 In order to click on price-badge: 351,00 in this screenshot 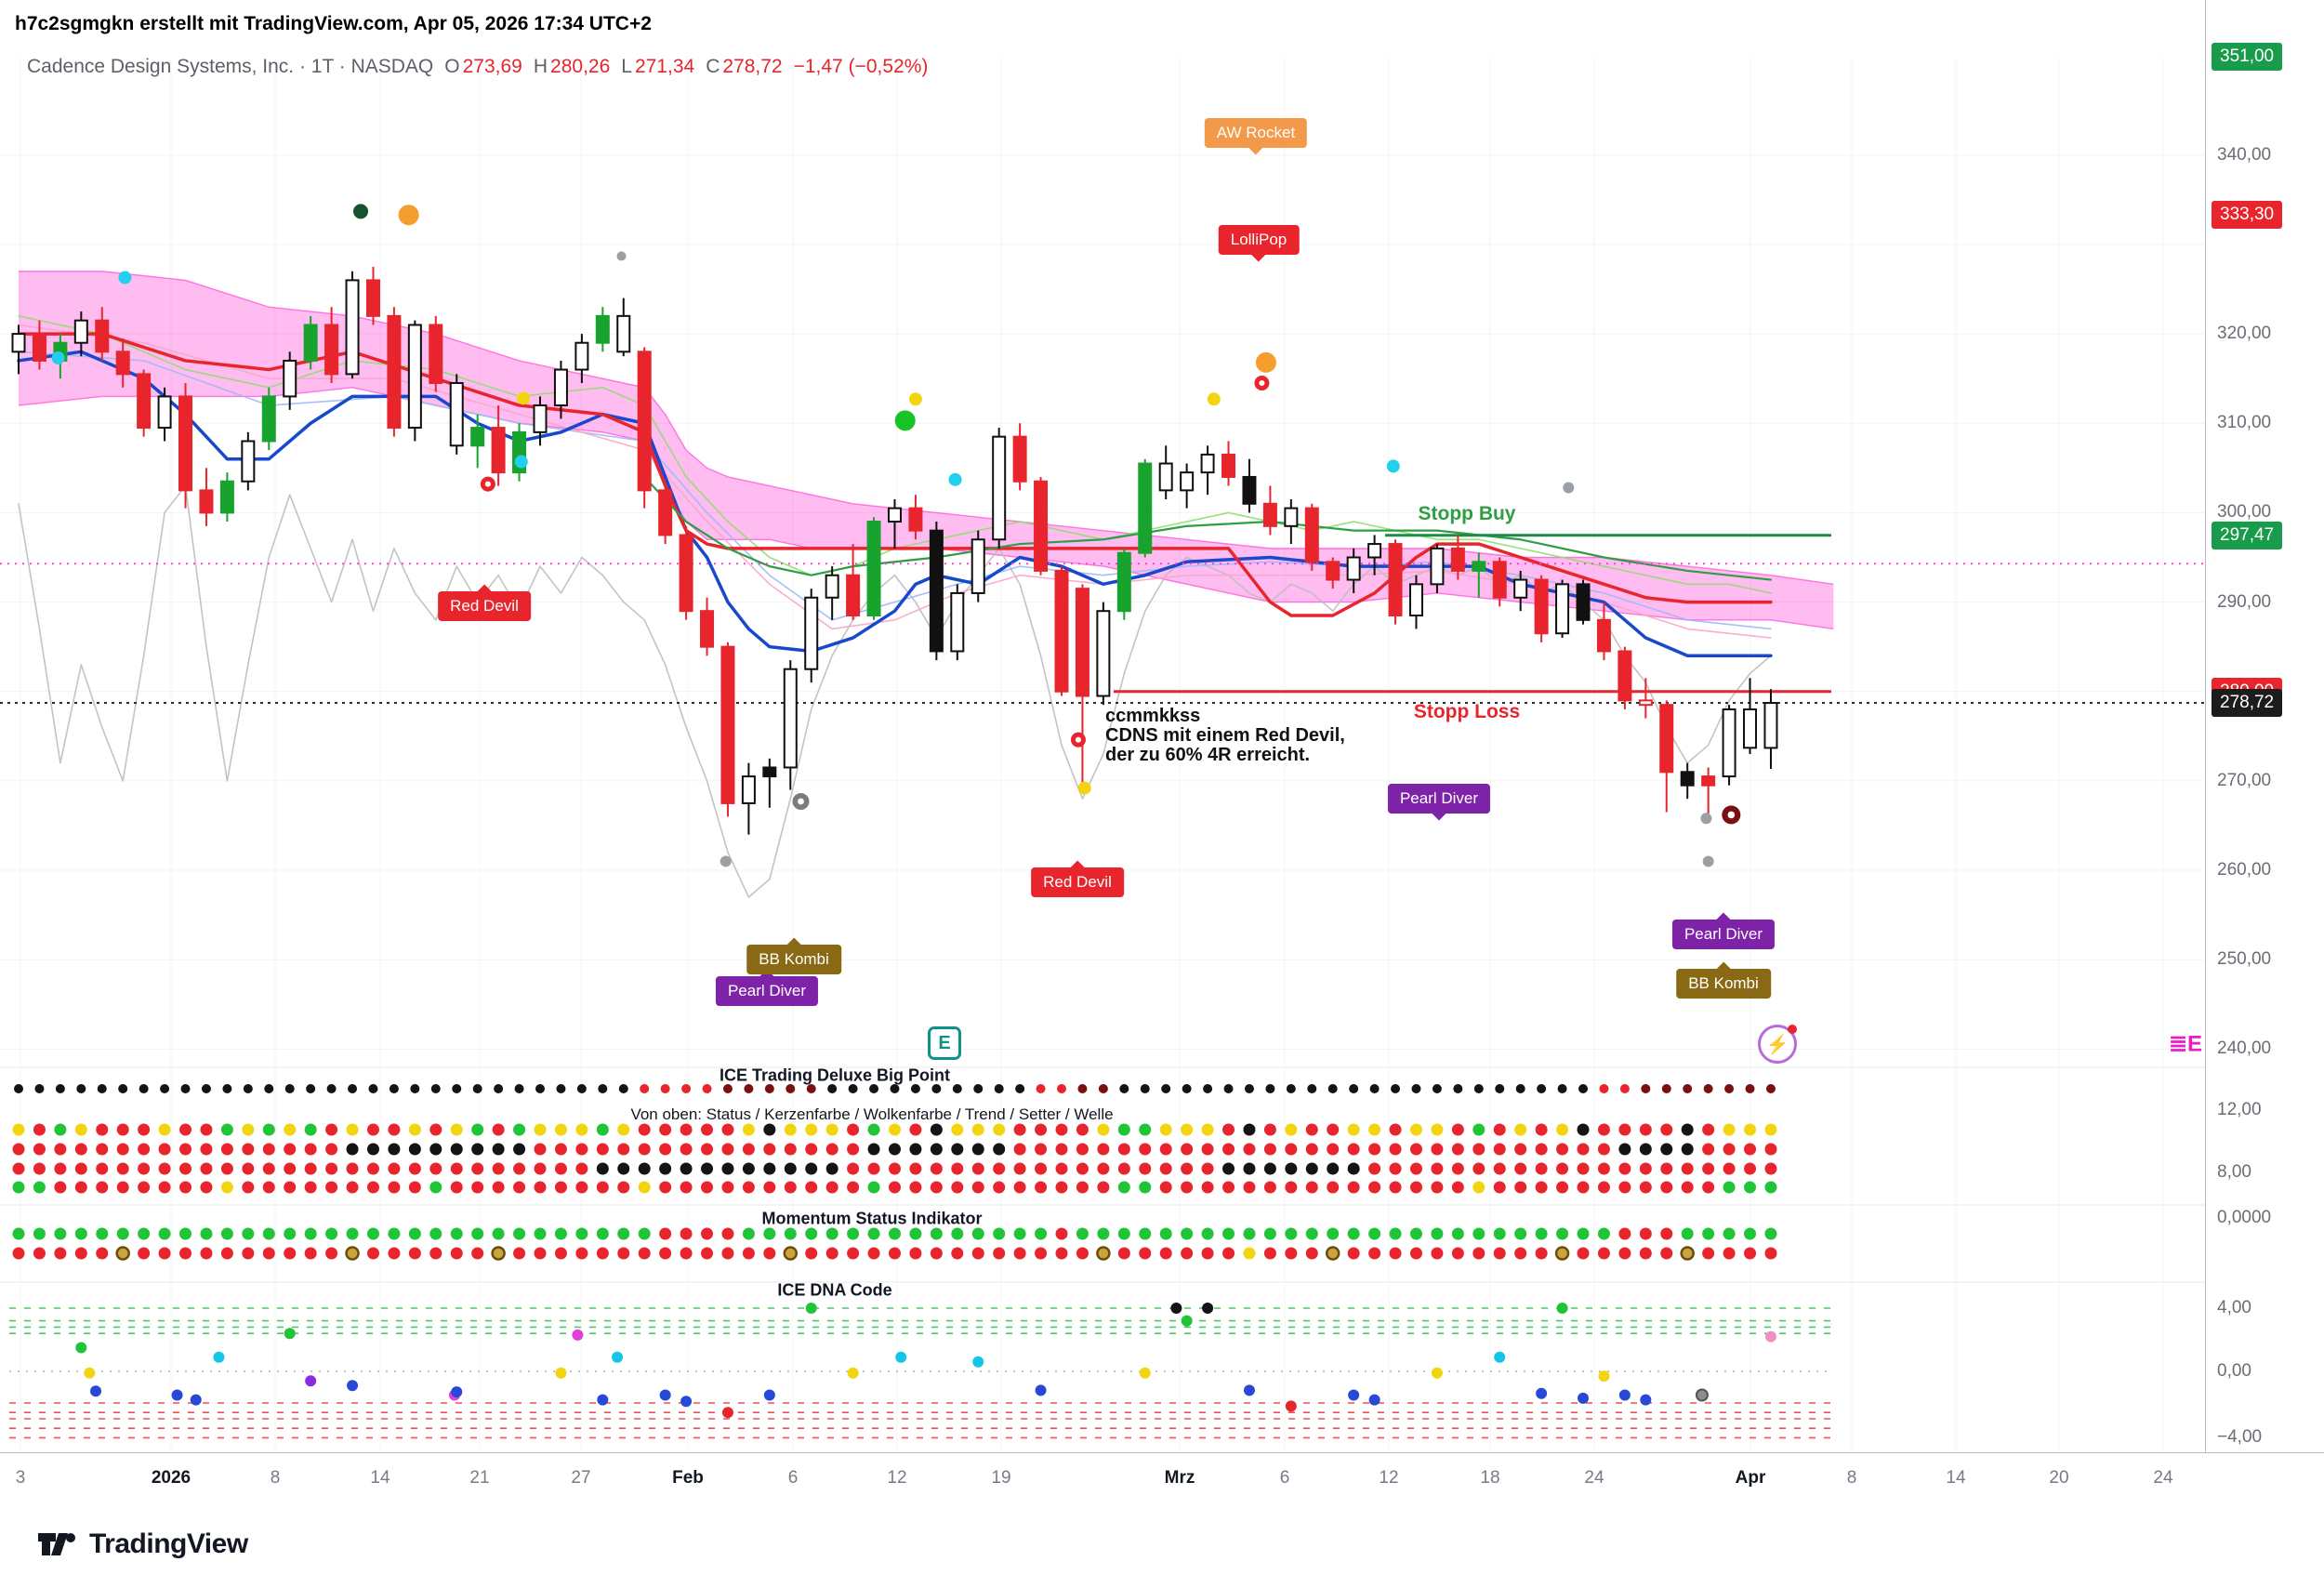, I will do `click(2247, 57)`.